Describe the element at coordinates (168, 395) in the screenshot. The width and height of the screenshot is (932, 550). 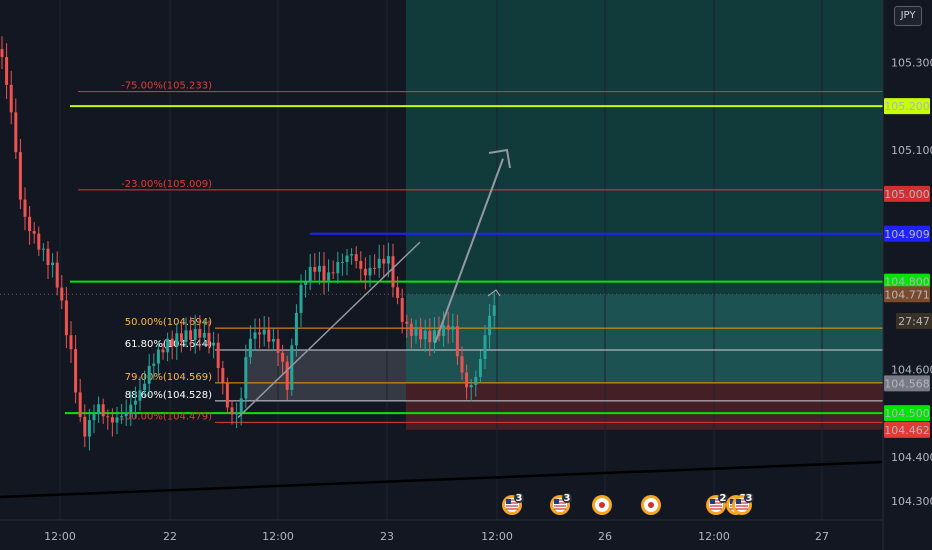
I see `fib-level-label: 88.60%(104.528)` at that location.